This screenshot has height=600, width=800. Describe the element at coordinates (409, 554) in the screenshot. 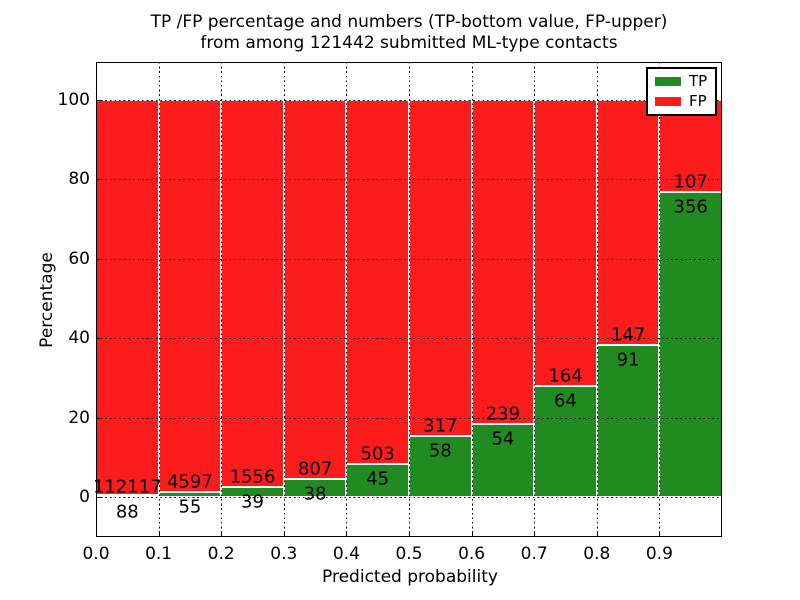

I see `x-tick-label: 0.5` at that location.